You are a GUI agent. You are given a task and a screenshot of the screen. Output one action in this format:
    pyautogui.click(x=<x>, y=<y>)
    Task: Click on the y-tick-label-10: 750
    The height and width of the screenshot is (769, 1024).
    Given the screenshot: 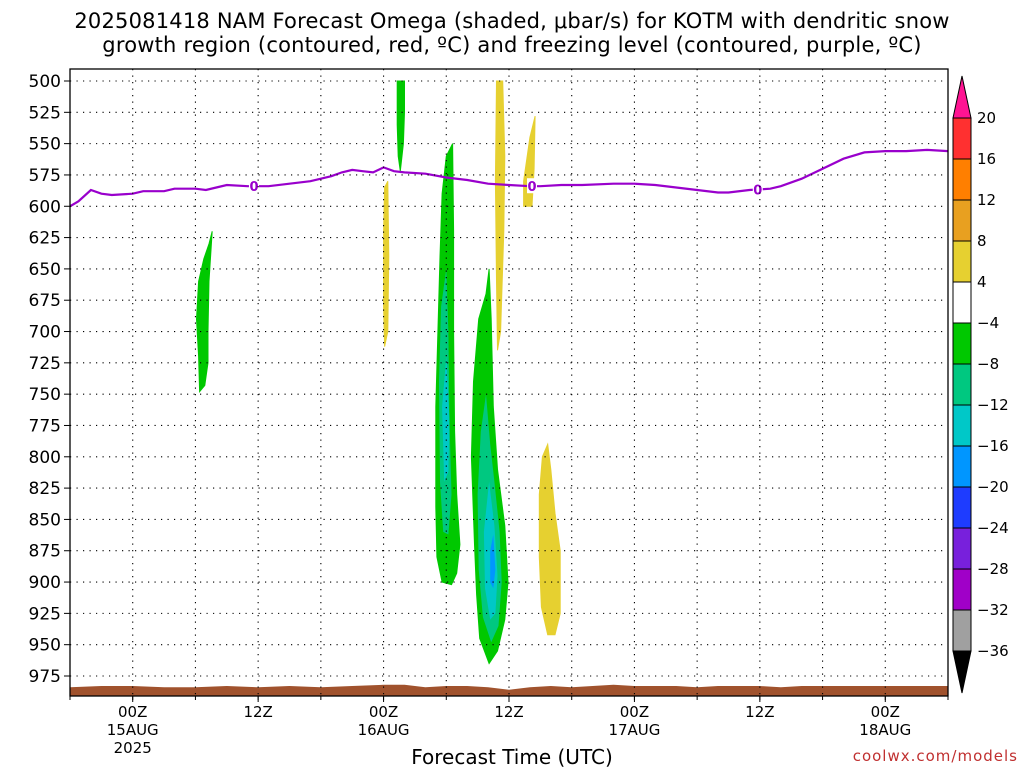 What is the action you would take?
    pyautogui.click(x=45, y=395)
    